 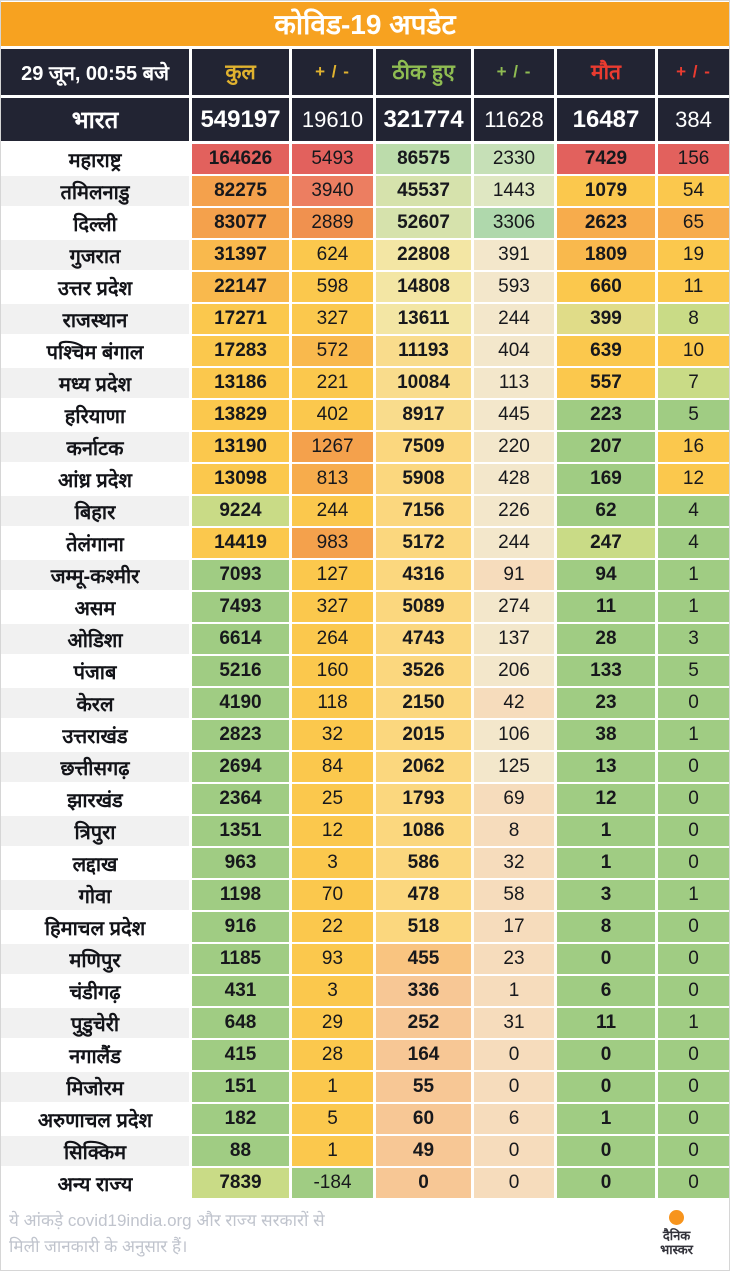 What do you see at coordinates (240, 671) in the screenshot?
I see `value-cell: 5216` at bounding box center [240, 671].